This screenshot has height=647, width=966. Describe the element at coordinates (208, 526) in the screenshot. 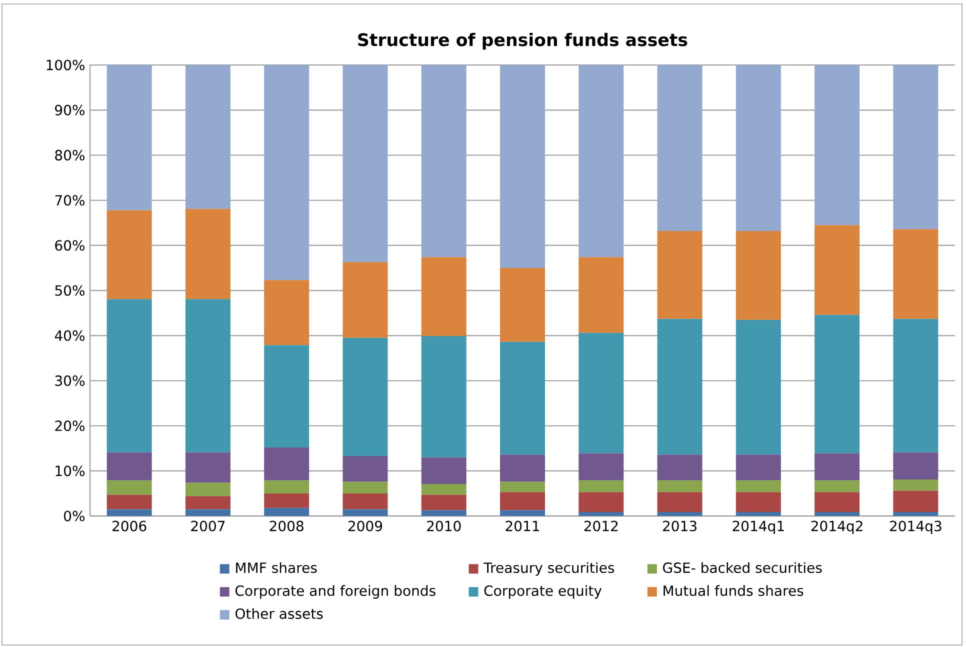

I see `x-tick-label: 2007` at that location.